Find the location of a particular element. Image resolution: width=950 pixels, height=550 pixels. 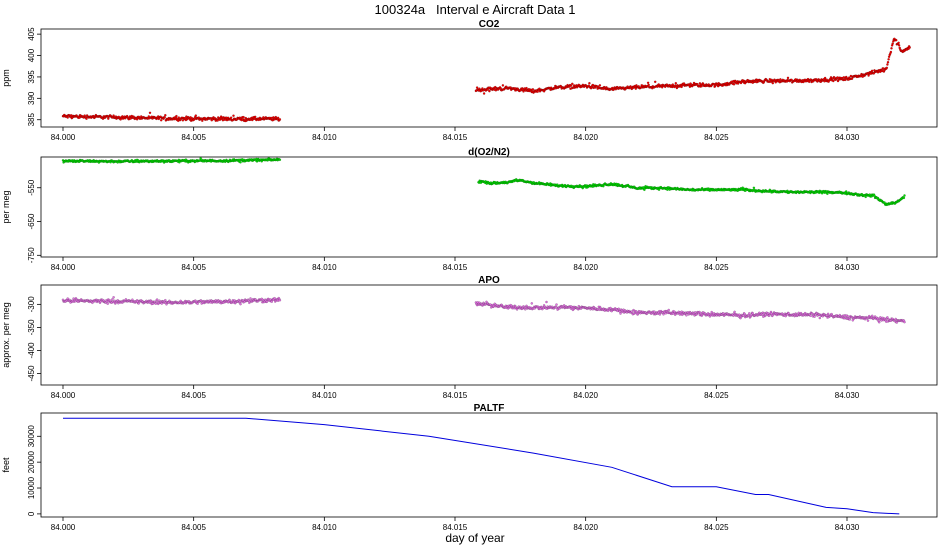

y-tick-label: 390 is located at coordinates (31, 98).